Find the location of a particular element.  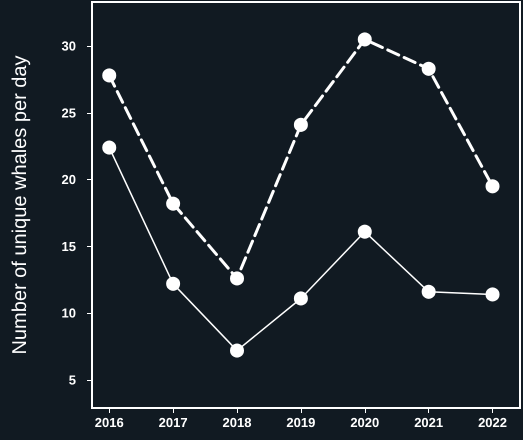

y-tick-label: 5 is located at coordinates (72, 380).